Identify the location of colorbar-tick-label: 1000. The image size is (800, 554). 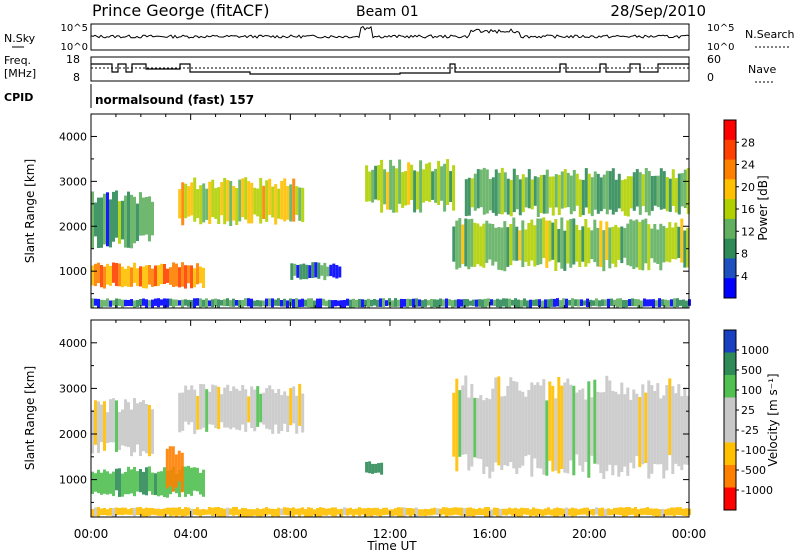
(755, 350).